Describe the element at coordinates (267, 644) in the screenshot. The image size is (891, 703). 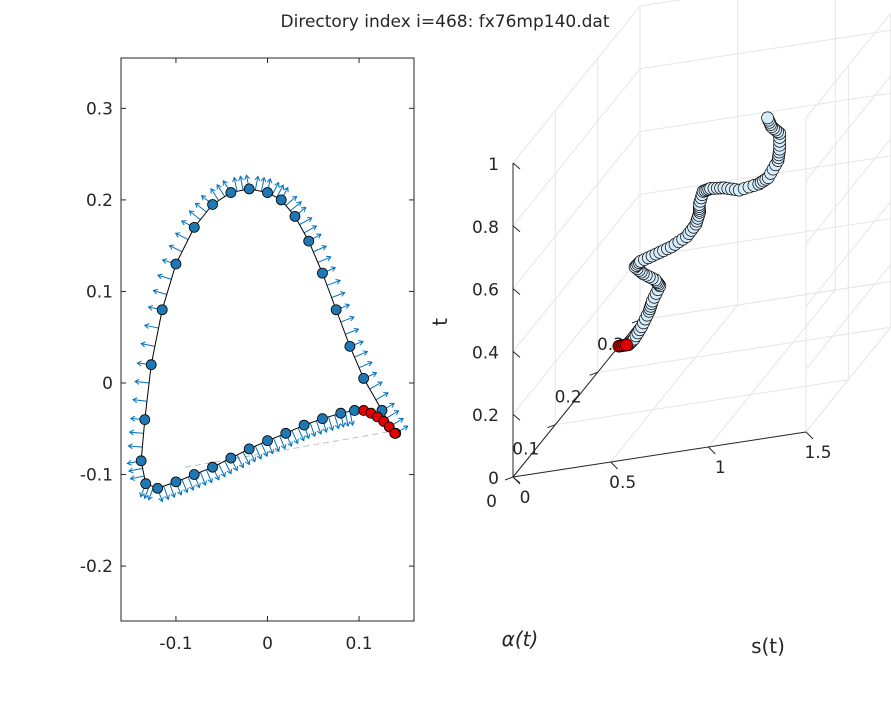
I see `left-xtick-label: 0` at that location.